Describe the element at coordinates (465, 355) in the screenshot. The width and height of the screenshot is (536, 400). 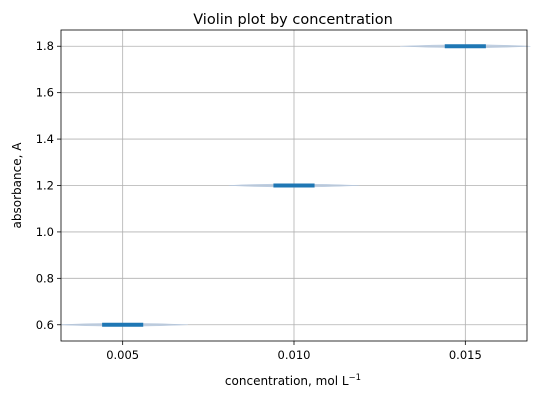
I see `x-tick-label: 0.015` at that location.